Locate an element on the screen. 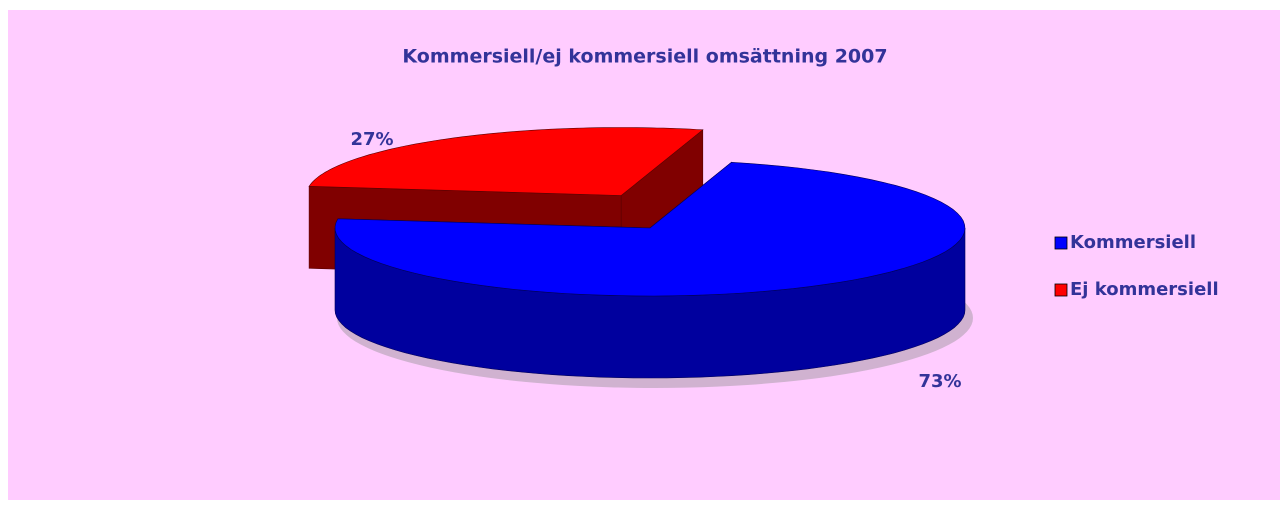 The height and width of the screenshot is (508, 1287). data-label: 73% is located at coordinates (939, 381).